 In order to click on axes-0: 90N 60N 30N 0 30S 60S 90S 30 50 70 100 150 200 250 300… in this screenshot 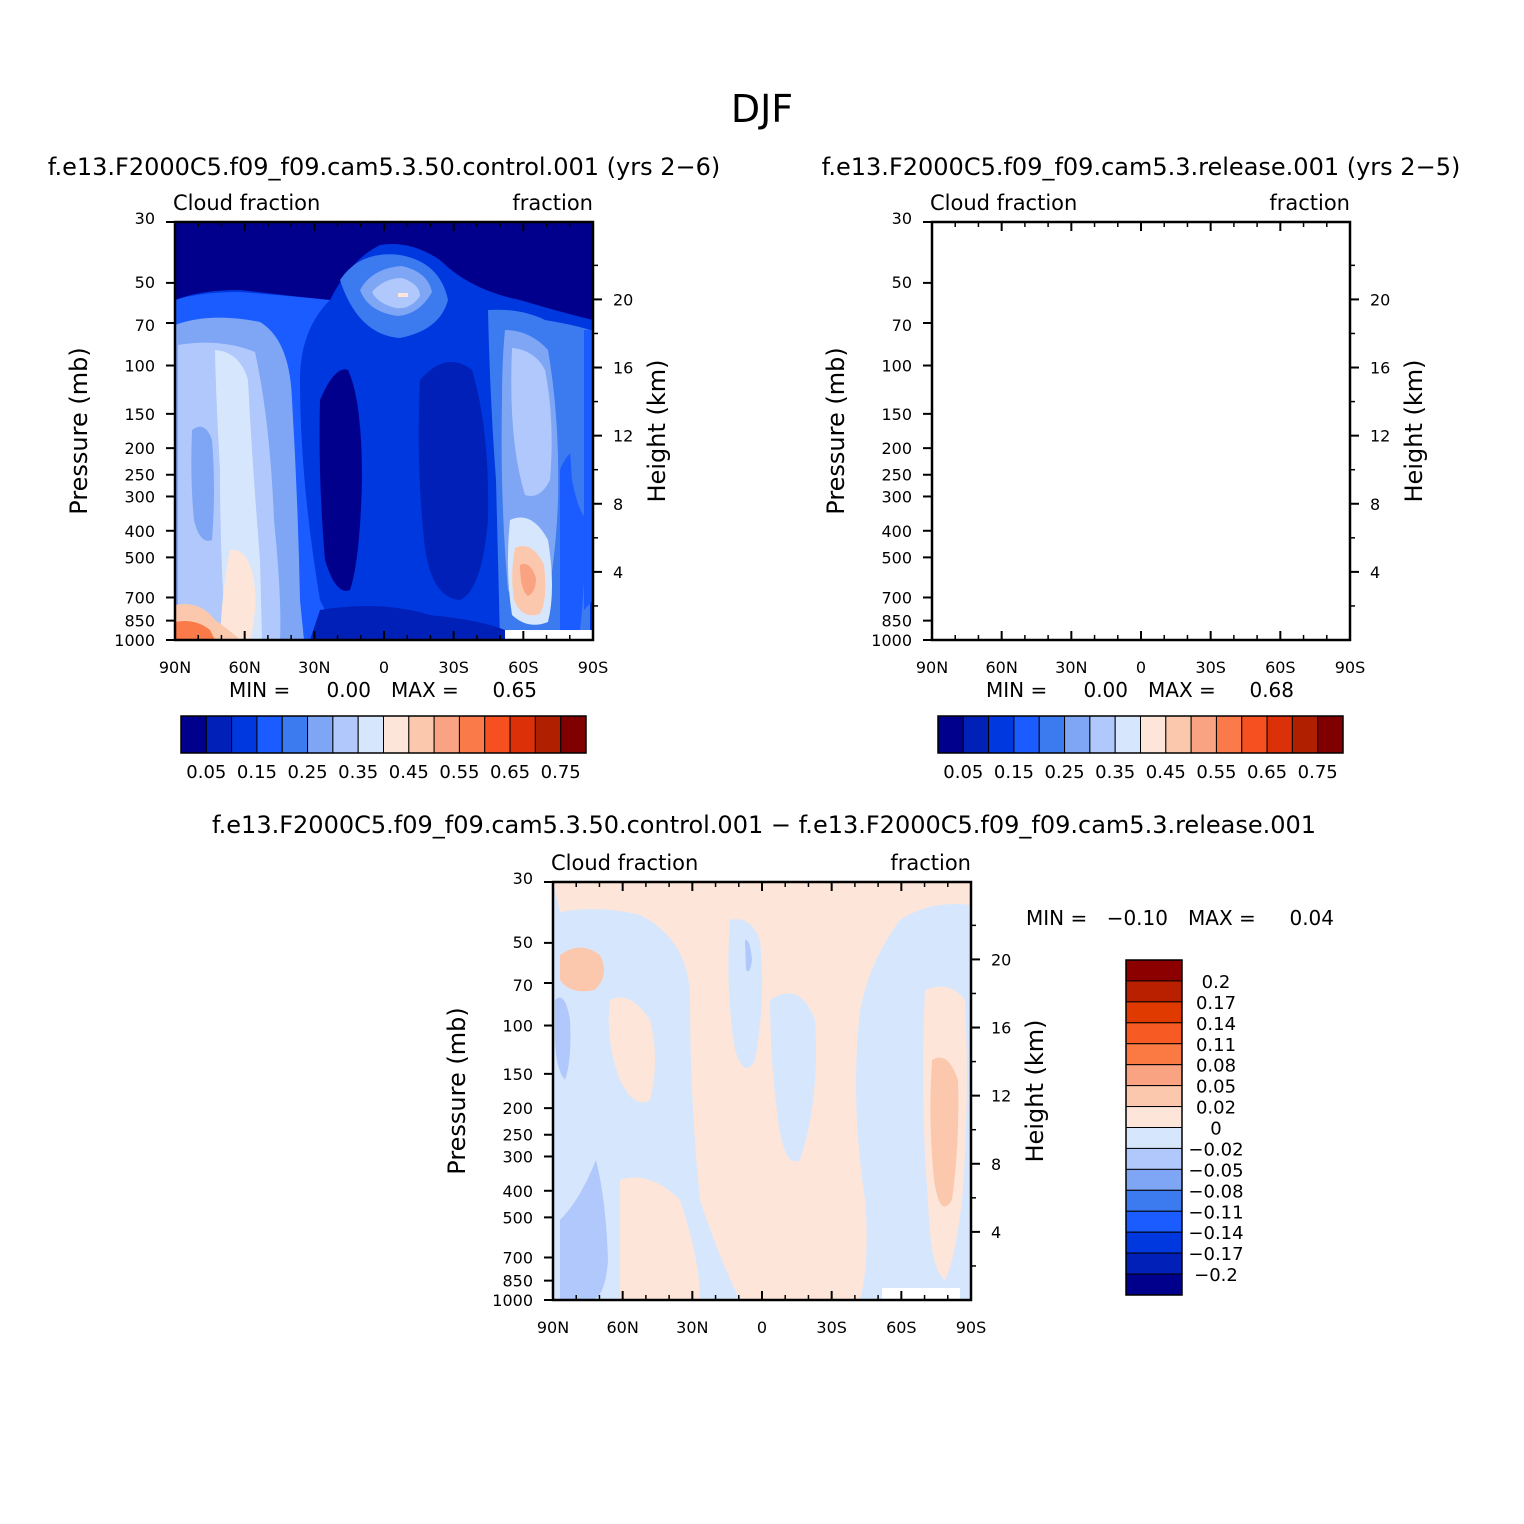, I will do `click(368, 443)`.